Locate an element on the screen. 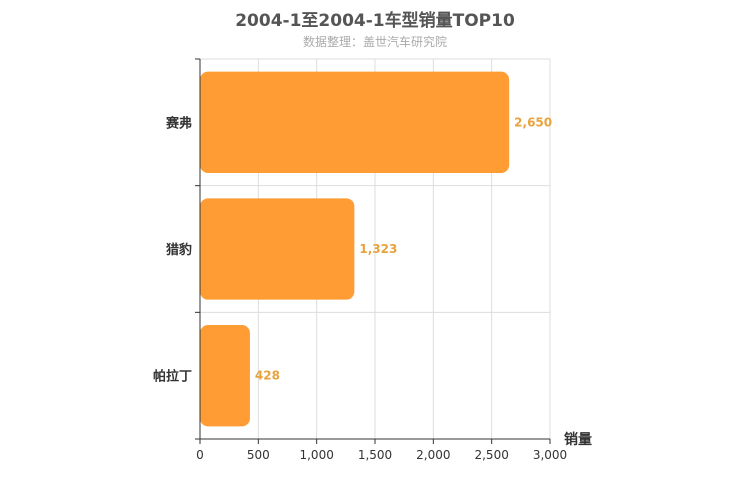 The width and height of the screenshot is (750, 500). data-label: 1,323 is located at coordinates (378, 249).